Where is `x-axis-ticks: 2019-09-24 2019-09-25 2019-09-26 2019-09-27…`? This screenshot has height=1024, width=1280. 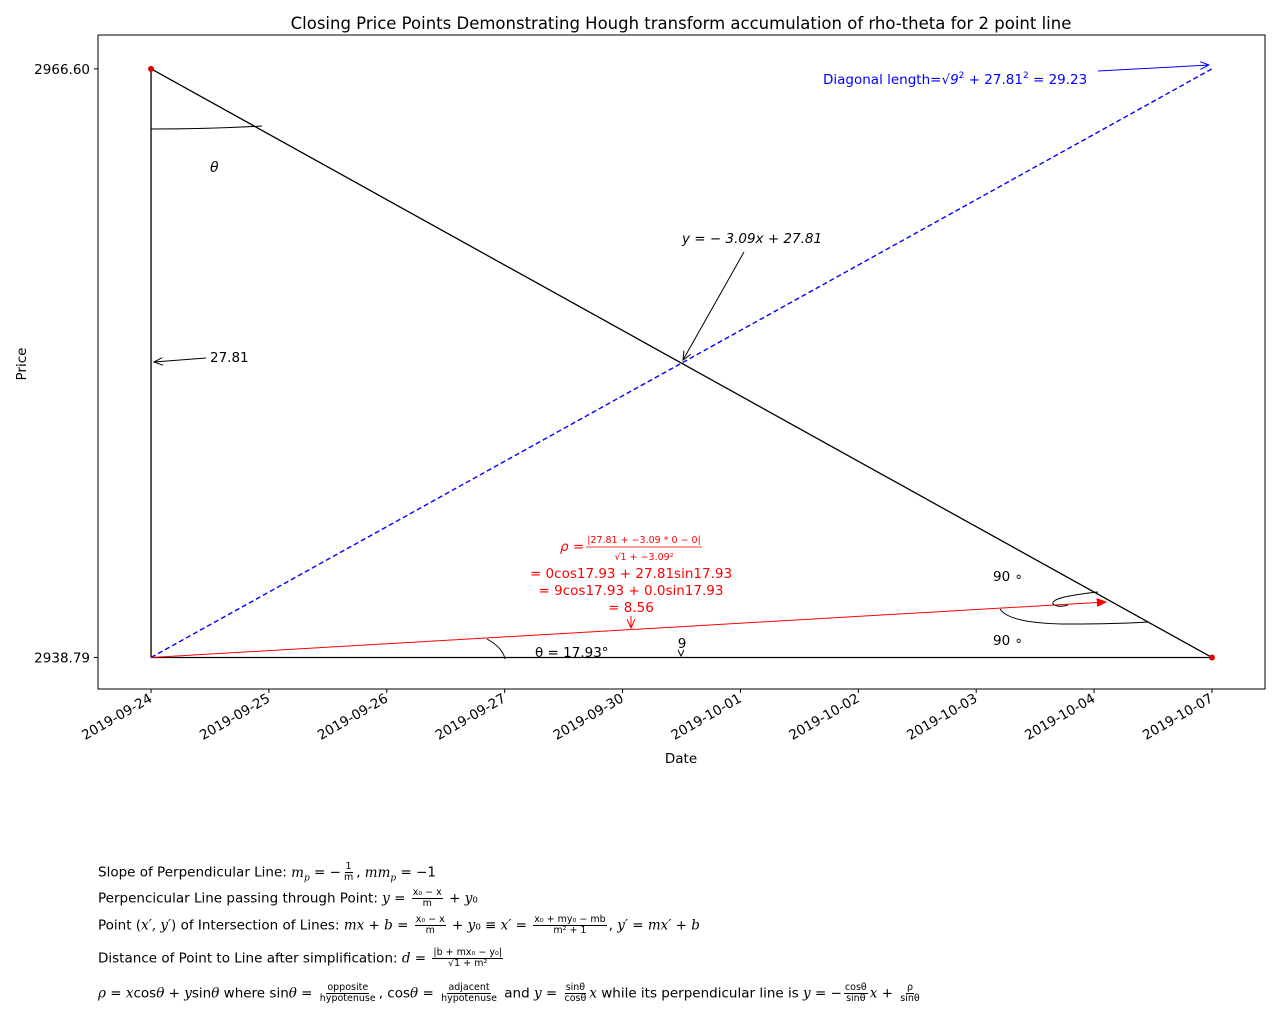
x-axis-ticks: 2019-09-24 2019-09-25 2019-09-26 2019-09-27… is located at coordinates (647, 716).